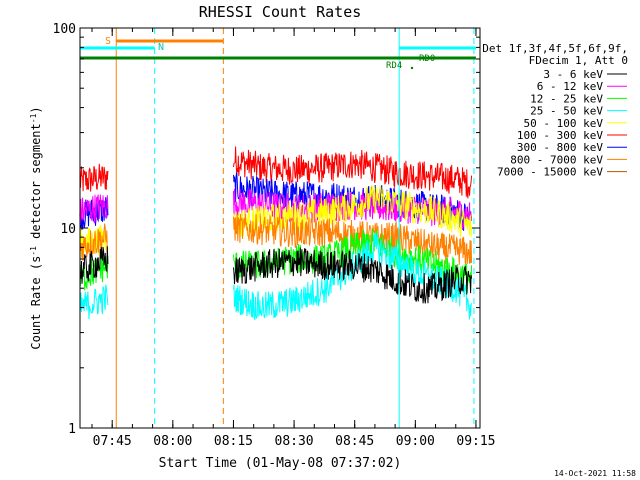 The image size is (640, 480). What do you see at coordinates (172, 441) in the screenshot?
I see `x-tick-label: 08:00` at bounding box center [172, 441].